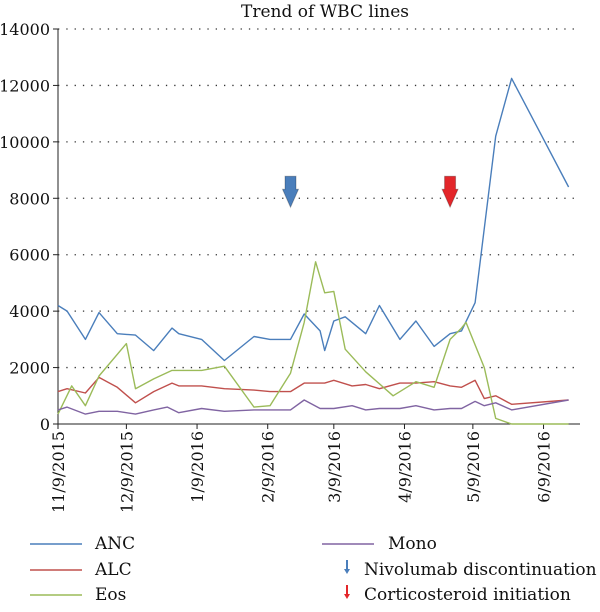  What do you see at coordinates (29, 311) in the screenshot?
I see `y-tick-label: 4000` at bounding box center [29, 311].